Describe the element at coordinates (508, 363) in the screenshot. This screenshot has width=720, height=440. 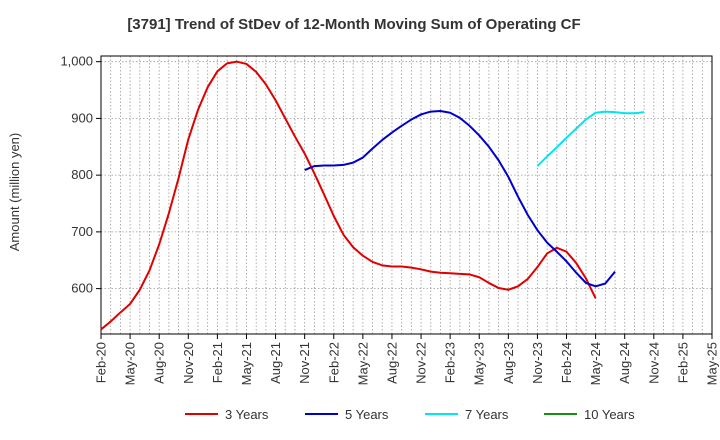
I see `x-tick-label: Aug-23` at that location.